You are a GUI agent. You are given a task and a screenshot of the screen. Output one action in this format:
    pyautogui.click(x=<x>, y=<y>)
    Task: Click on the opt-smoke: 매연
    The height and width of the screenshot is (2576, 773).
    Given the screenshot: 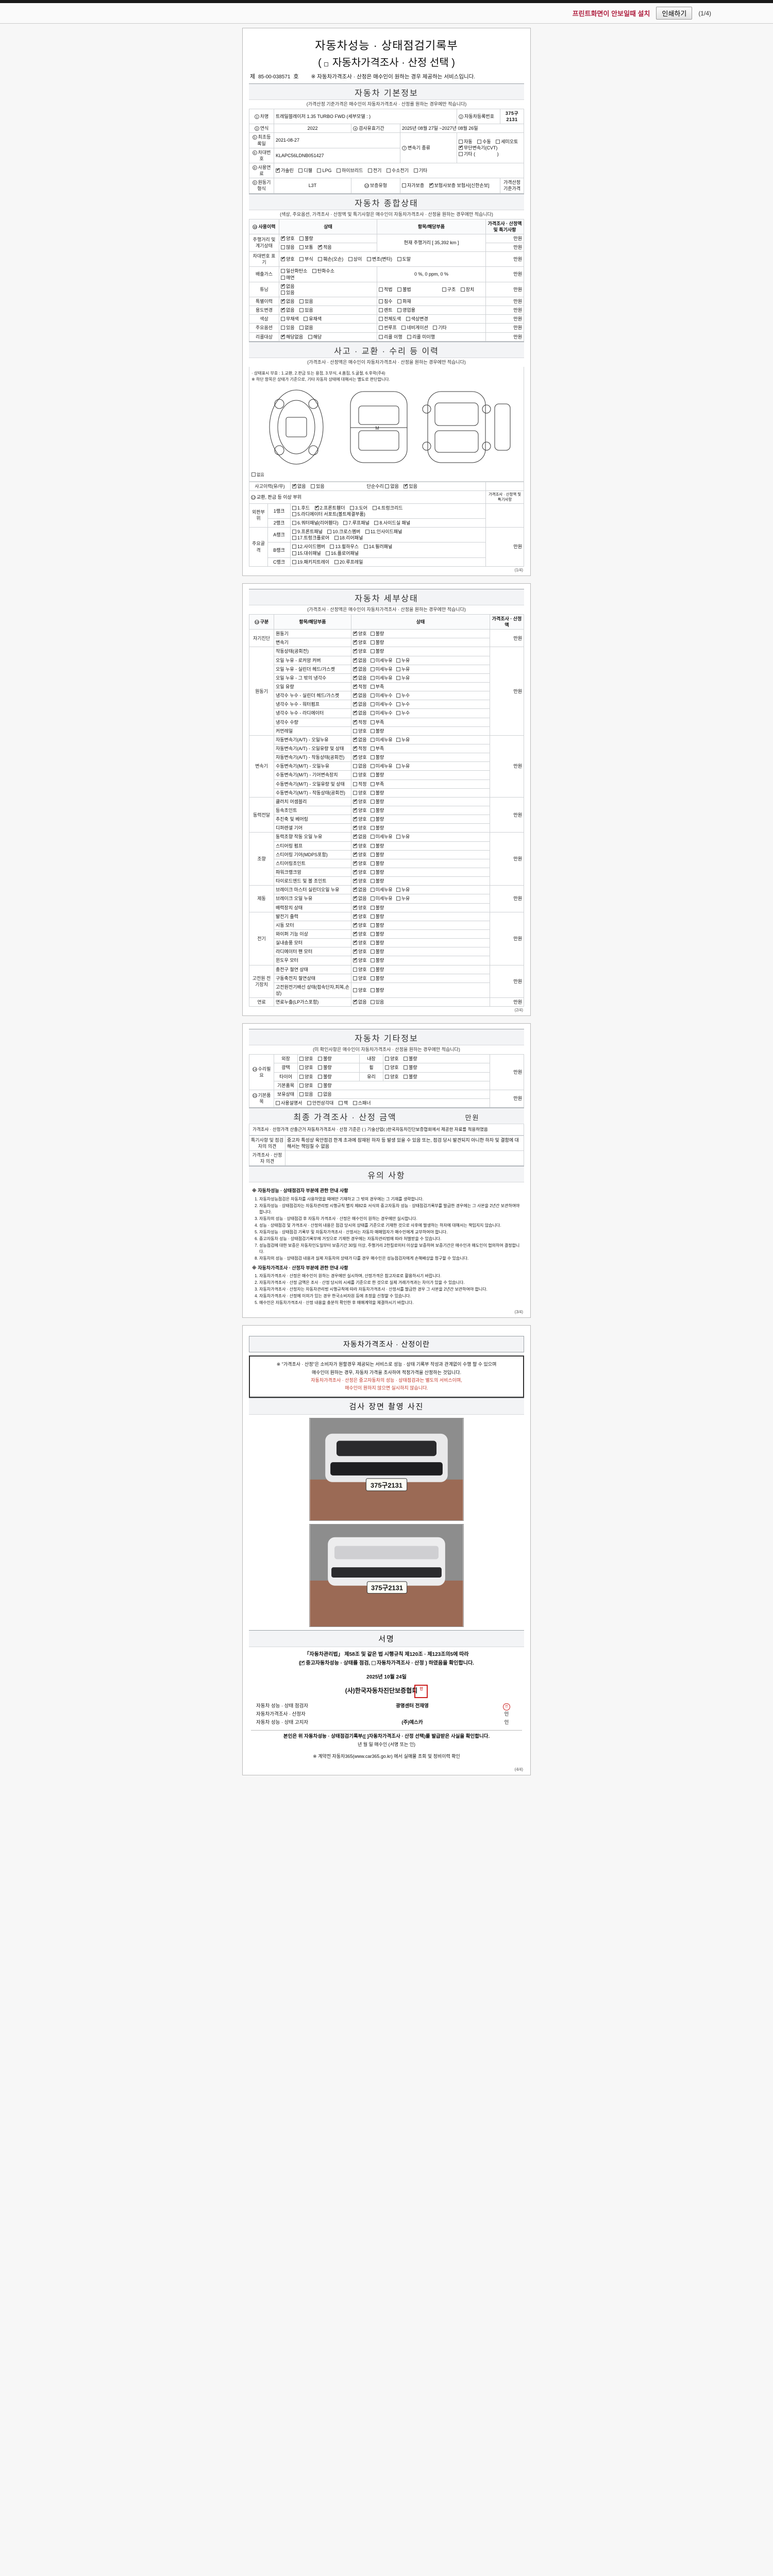 What is the action you would take?
    pyautogui.click(x=288, y=278)
    